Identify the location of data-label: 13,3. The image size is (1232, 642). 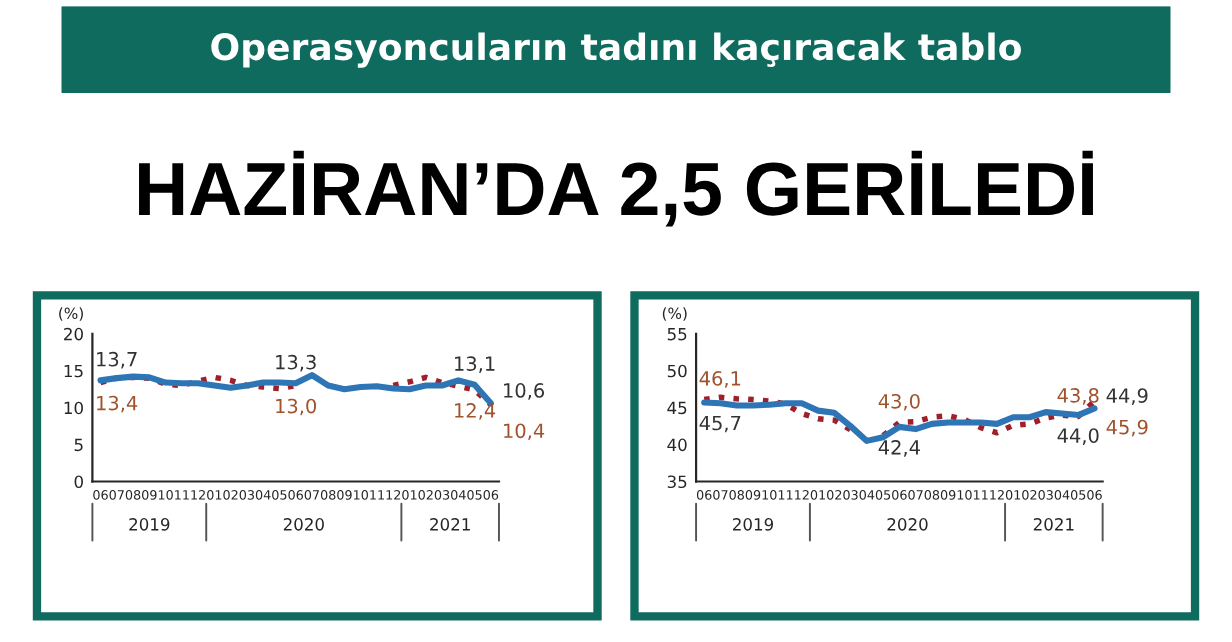
(296, 363).